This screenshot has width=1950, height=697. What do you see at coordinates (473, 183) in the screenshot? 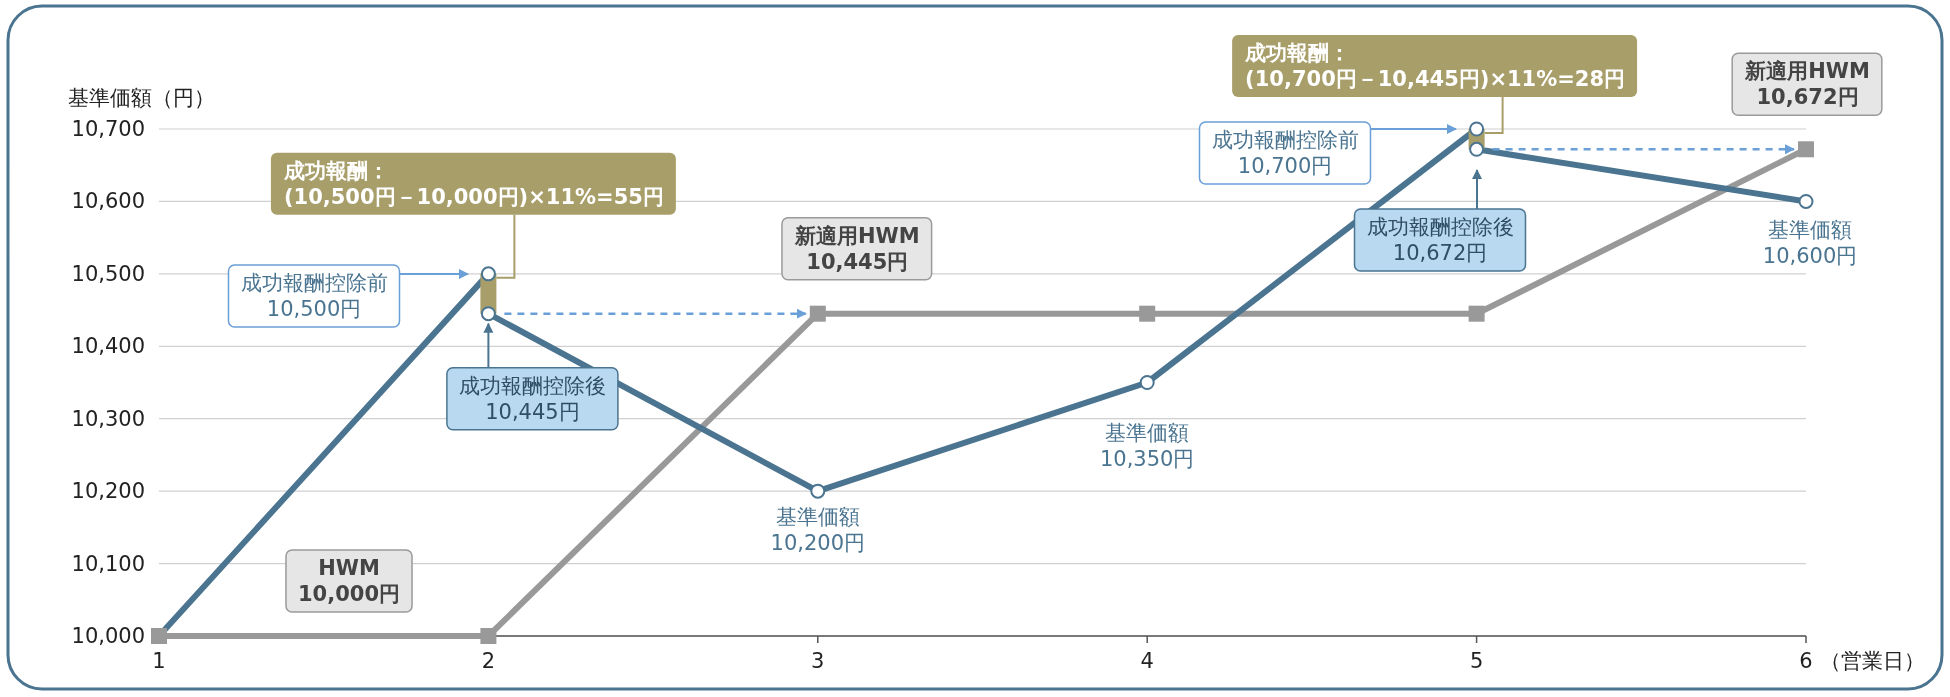
I see `annotation: 成功報酬： (10,500円－10,000円)×11%=55円` at bounding box center [473, 183].